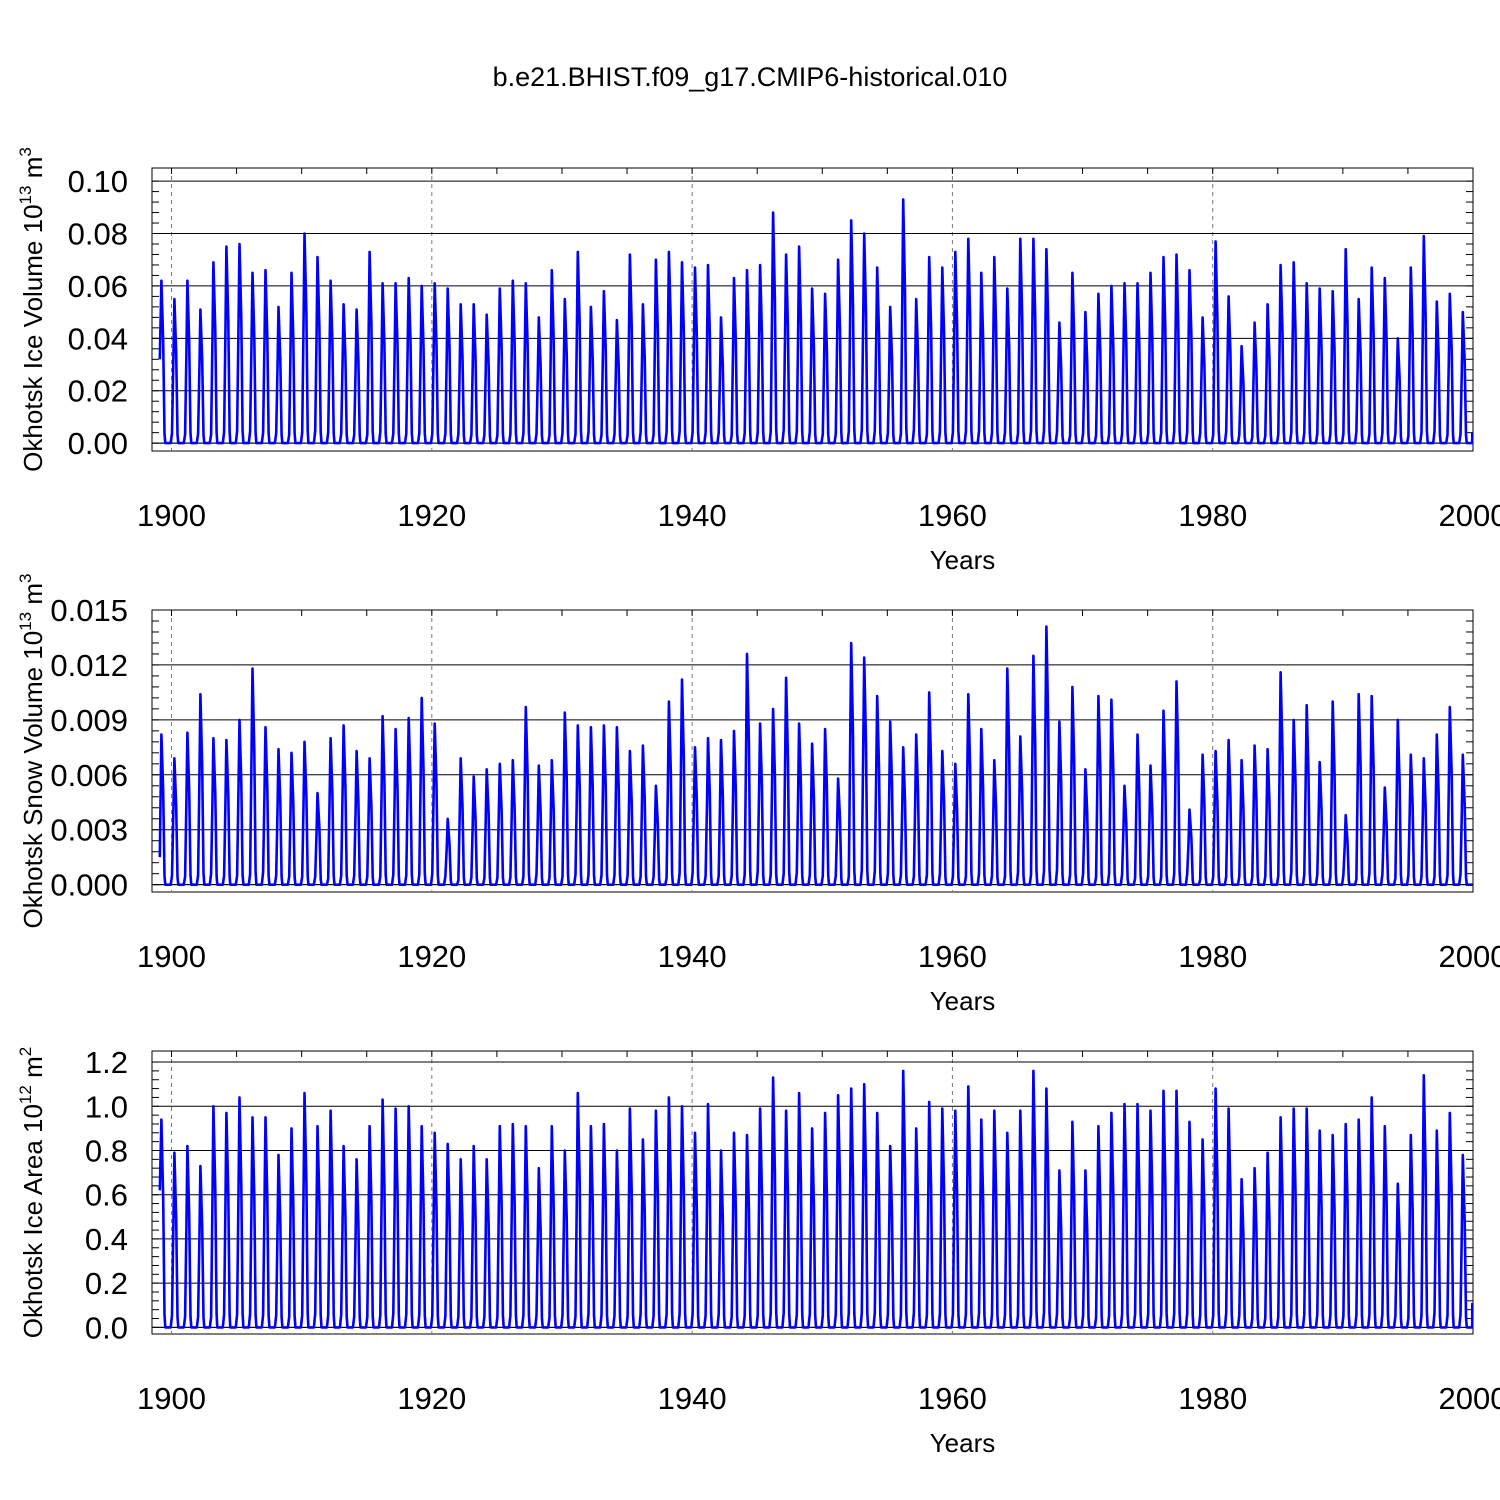  Describe the element at coordinates (98, 338) in the screenshot. I see `y-tick-label: 0.04` at that location.